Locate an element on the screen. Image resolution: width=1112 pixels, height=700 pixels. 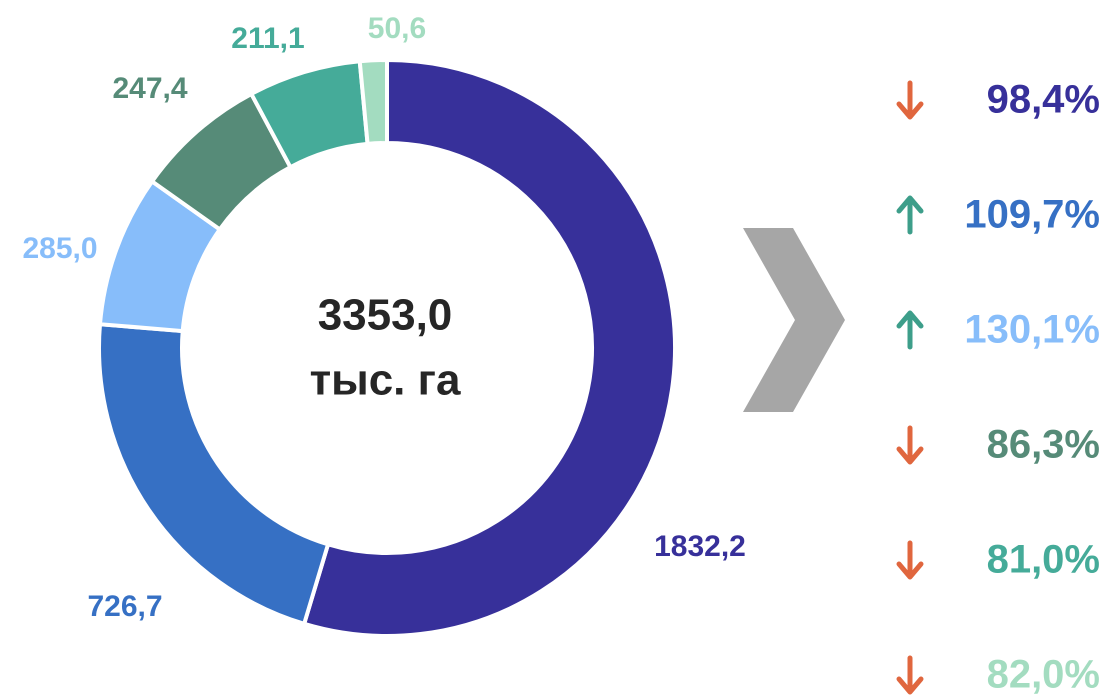
change-label: 130,1% is located at coordinates (1032, 330).